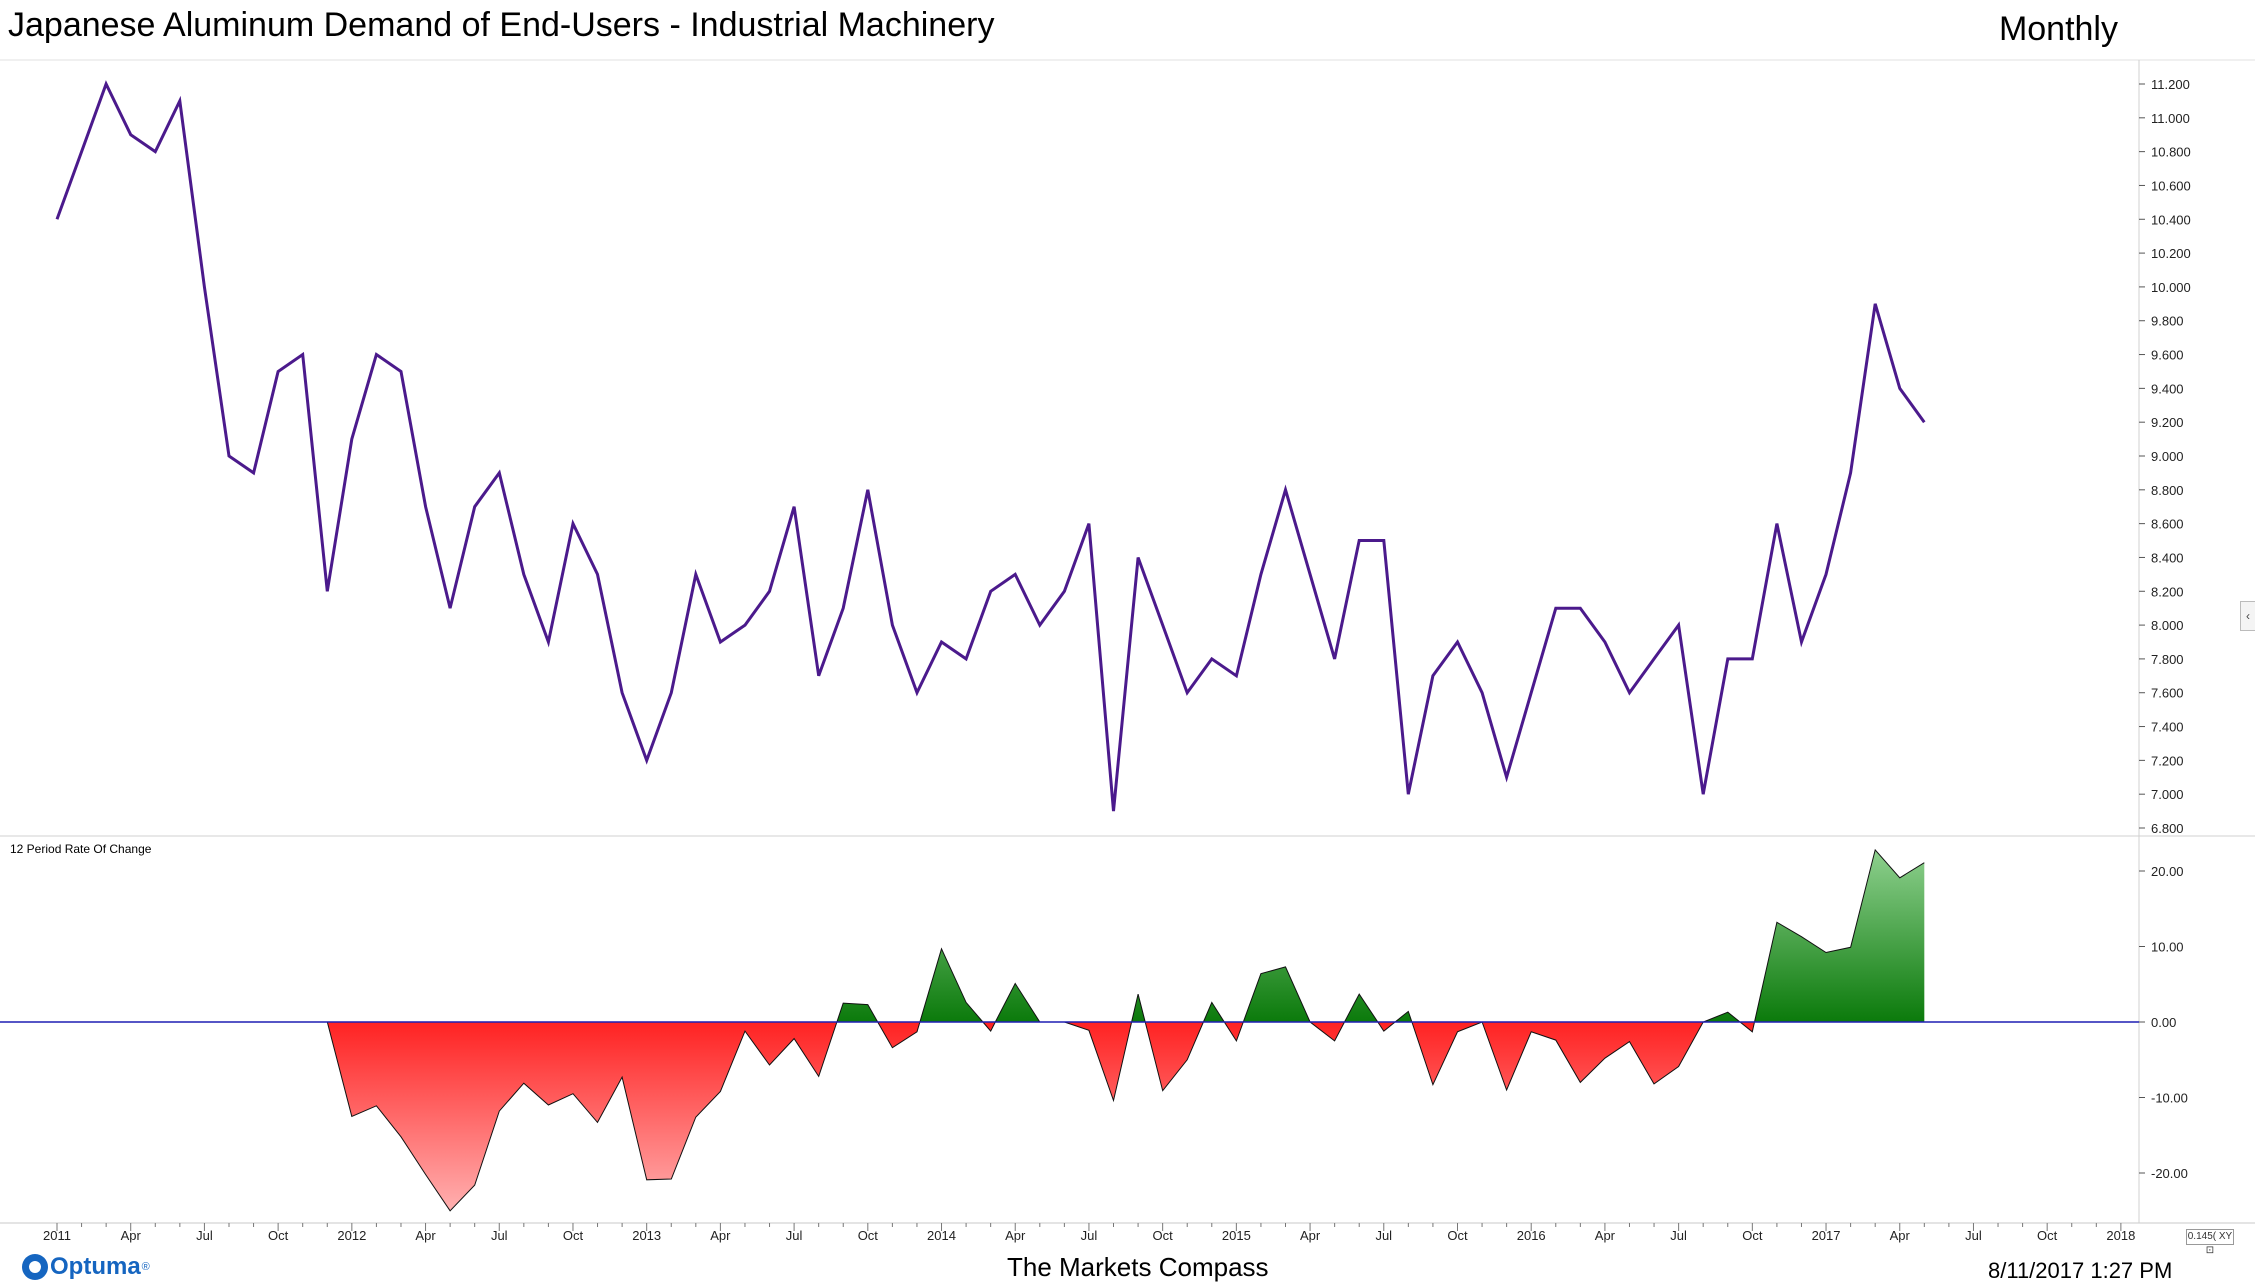  Describe the element at coordinates (2170, 118) in the screenshot. I see `y-tick-label: 11.000` at that location.